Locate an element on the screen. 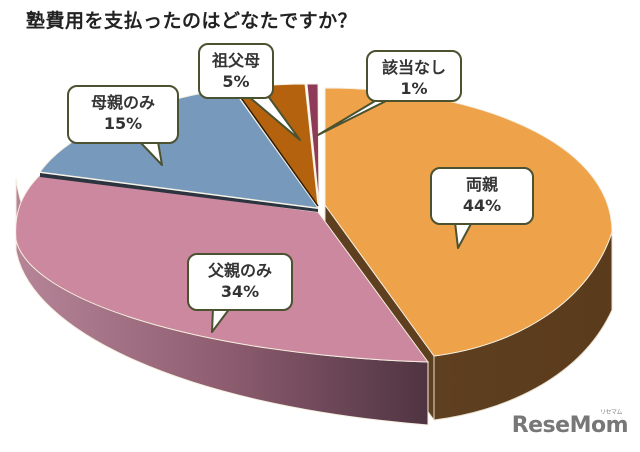 This screenshot has width=640, height=452. callout-ryoshin: 両親 44% is located at coordinates (482, 196).